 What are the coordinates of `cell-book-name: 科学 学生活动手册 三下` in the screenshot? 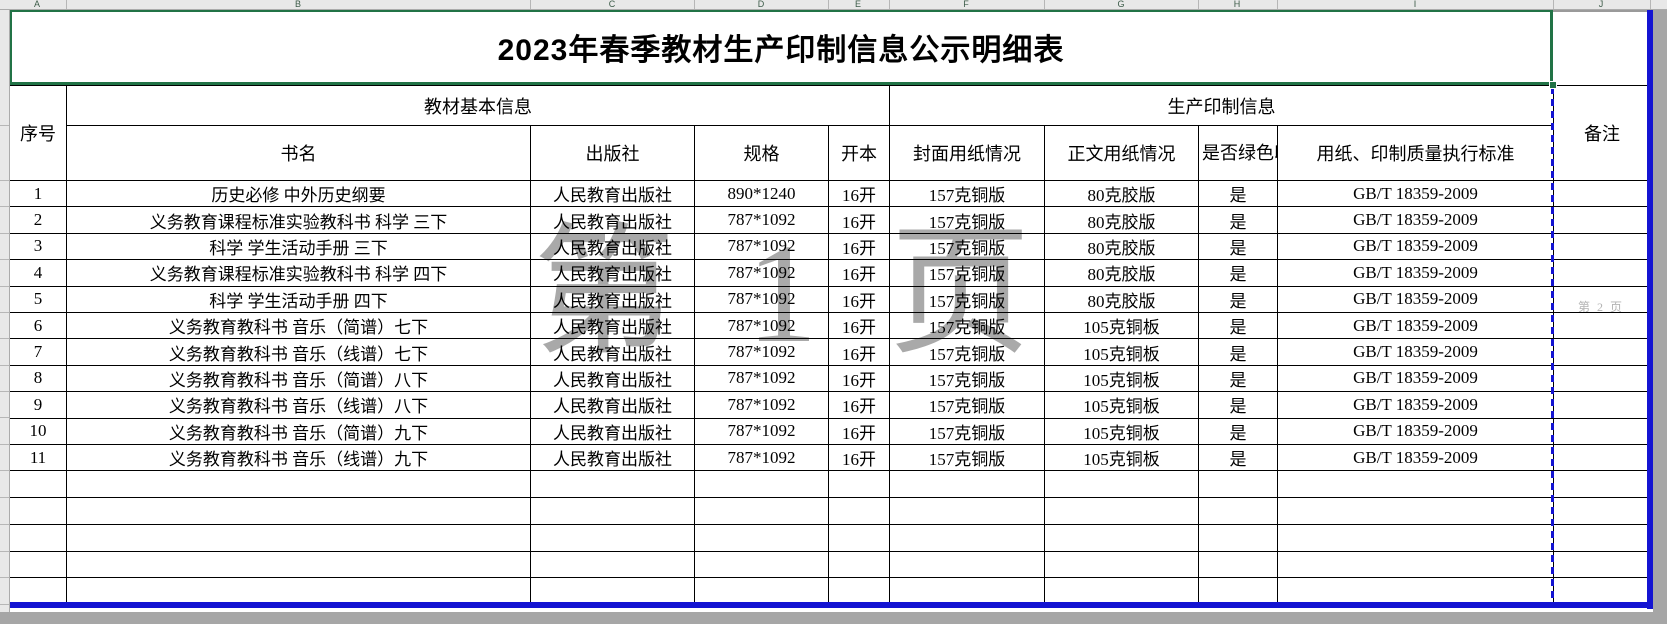 It's located at (298, 246).